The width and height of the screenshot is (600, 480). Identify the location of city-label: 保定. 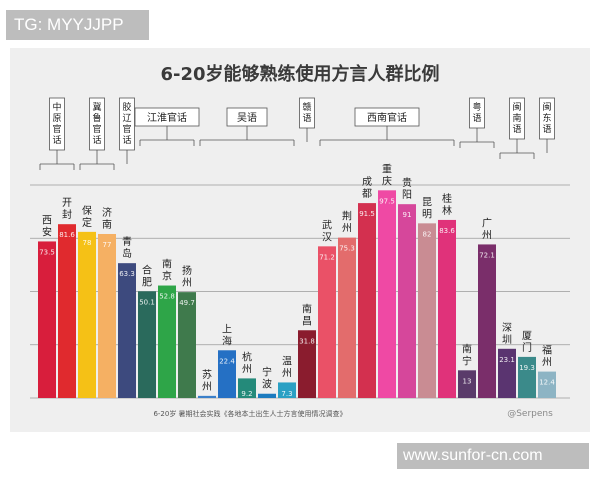
(87, 216).